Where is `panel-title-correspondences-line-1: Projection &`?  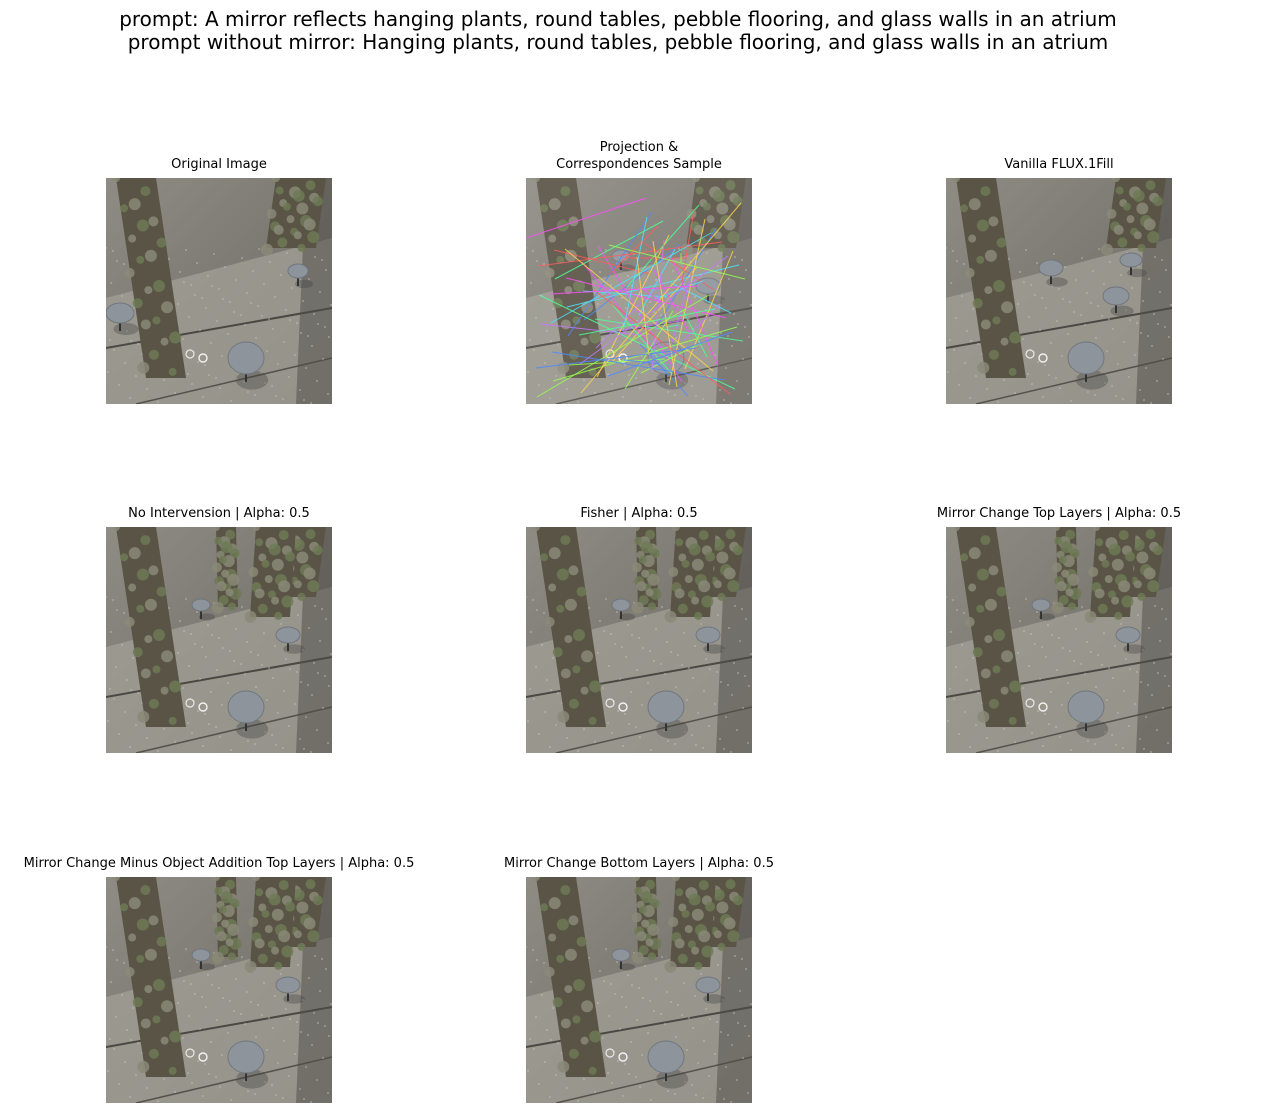
panel-title-correspondences-line-1: Projection & is located at coordinates (639, 147).